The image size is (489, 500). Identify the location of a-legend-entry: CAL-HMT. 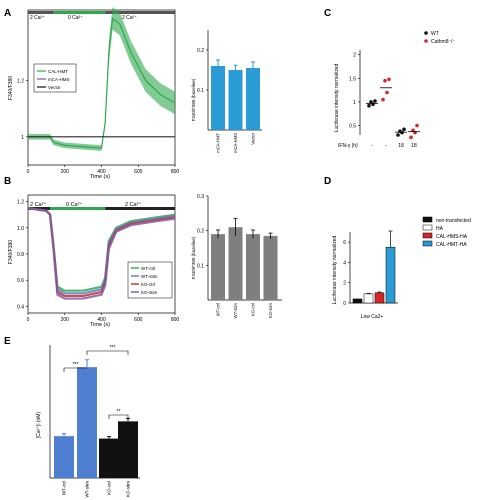
(58, 71).